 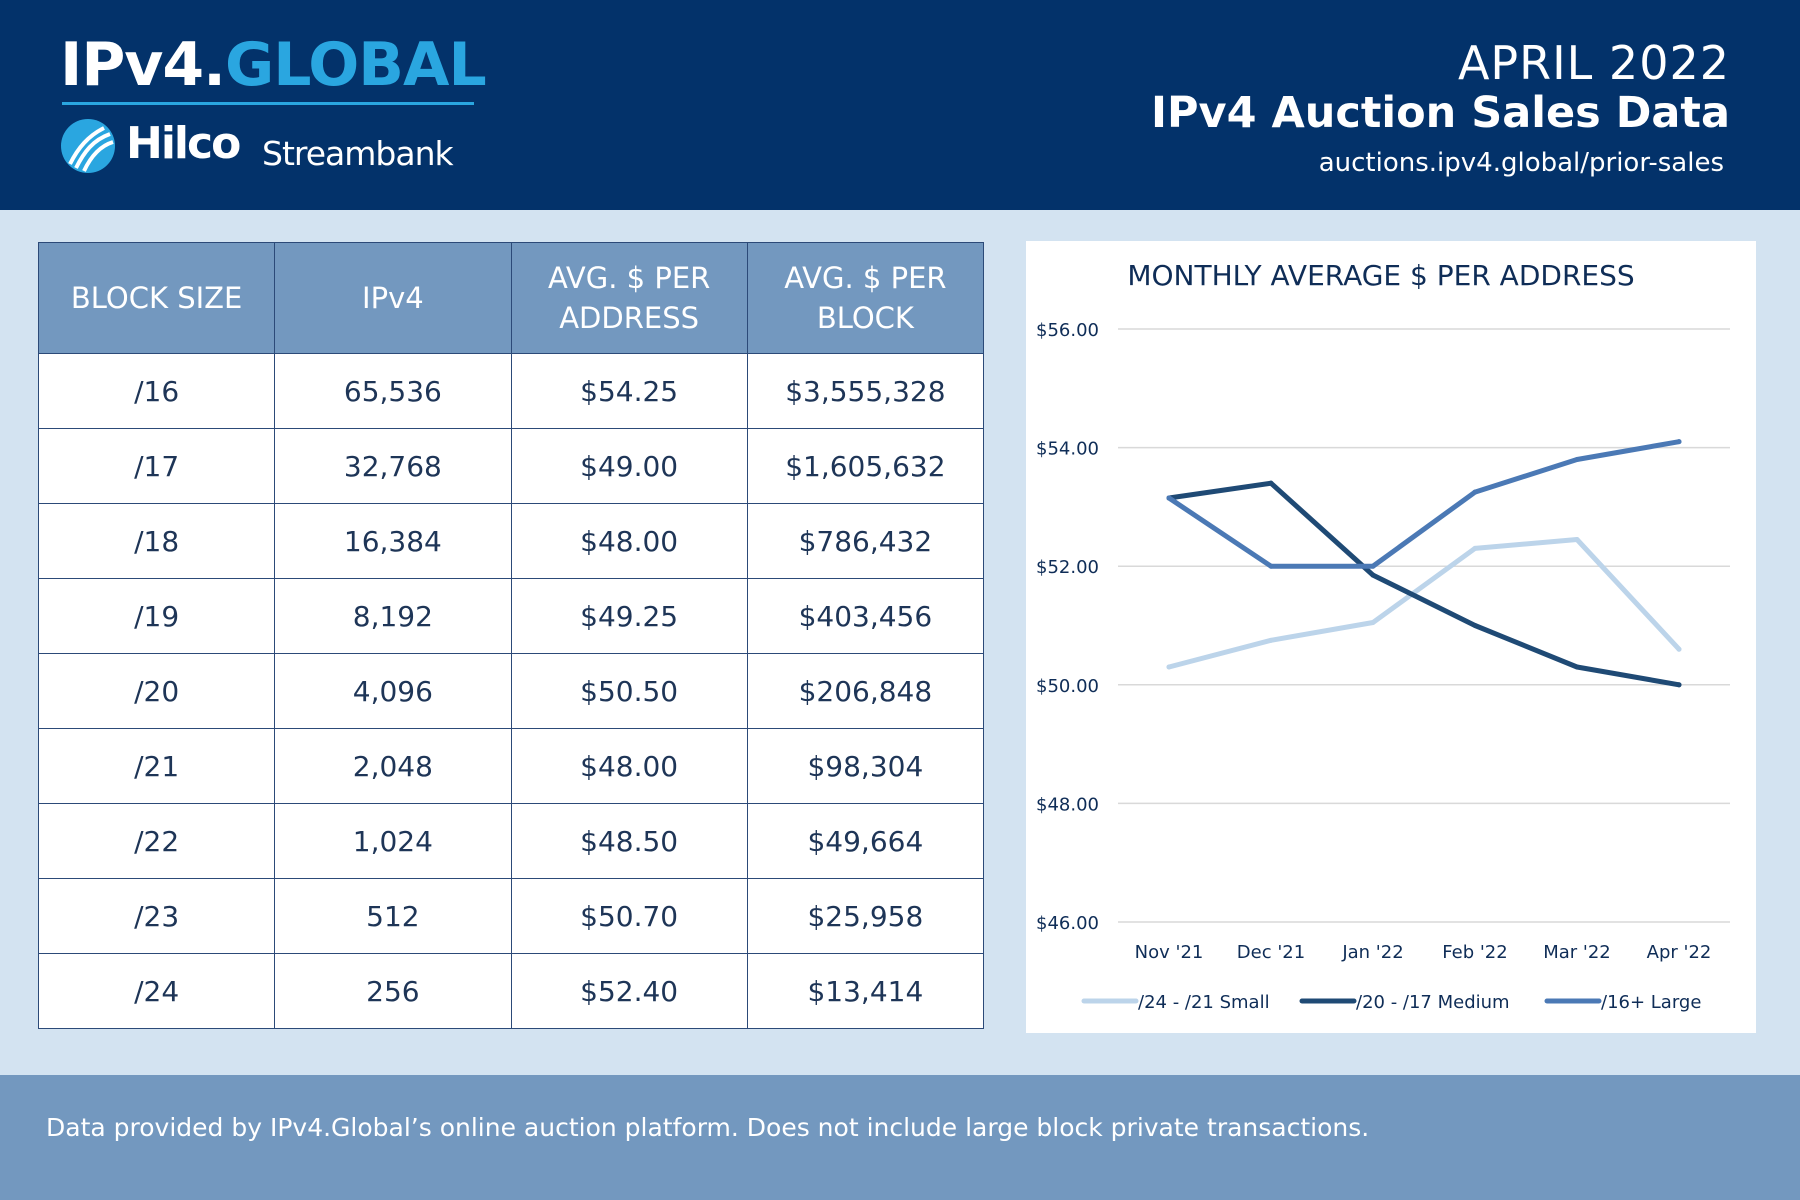 What do you see at coordinates (1380, 275) in the screenshot?
I see `chart-title: MONTHLY AVERAGE $ PER ADDRESS` at bounding box center [1380, 275].